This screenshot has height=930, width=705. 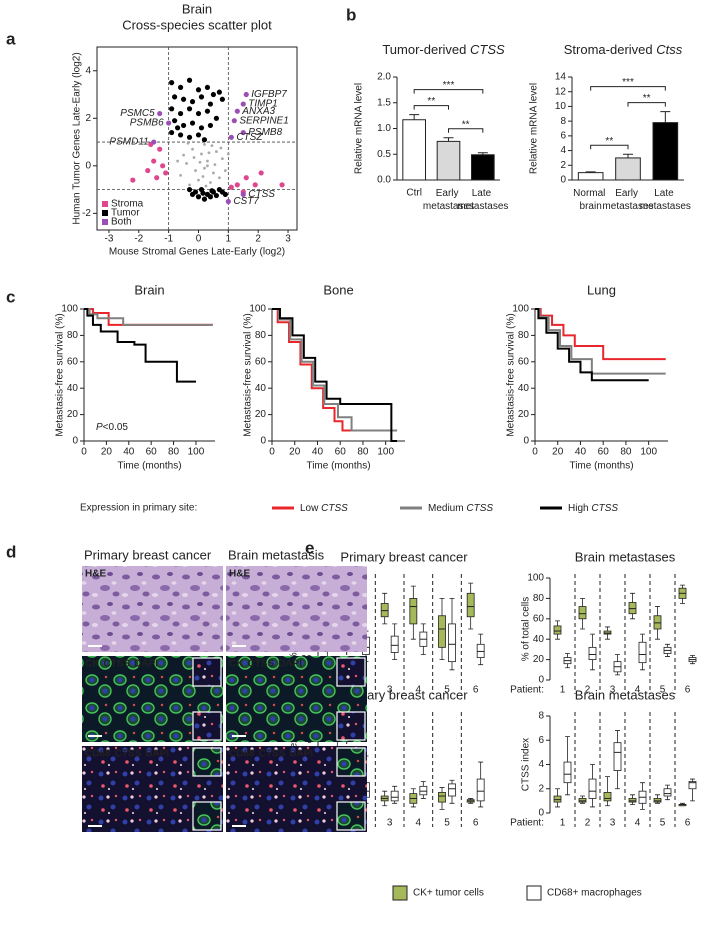 What do you see at coordinates (10, 296) in the screenshot?
I see `panel-label: c` at bounding box center [10, 296].